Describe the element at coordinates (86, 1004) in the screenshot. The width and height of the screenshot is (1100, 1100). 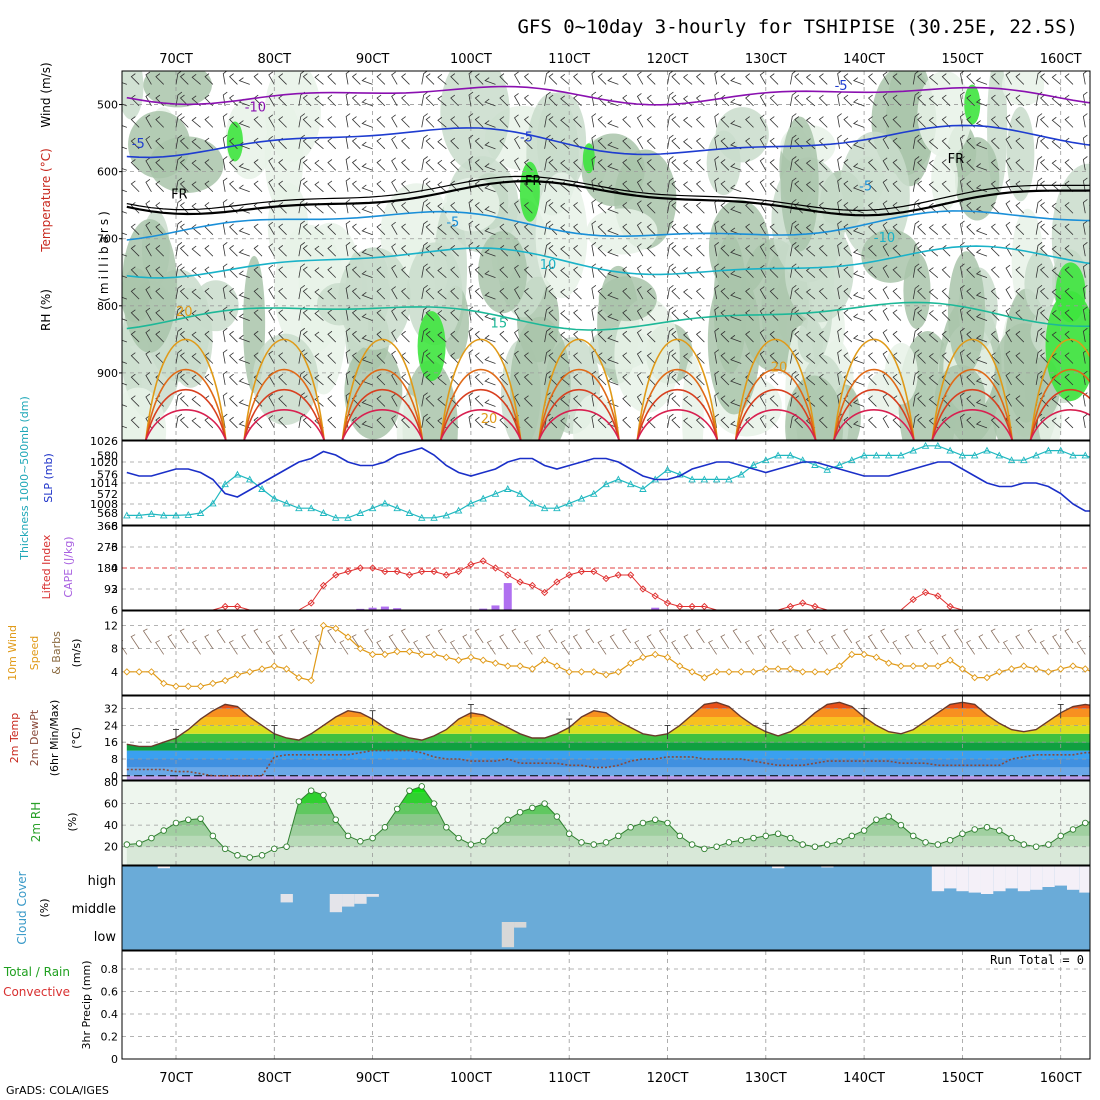
I see `precip-ylabel-3: 3hr Precip (mm)` at that location.